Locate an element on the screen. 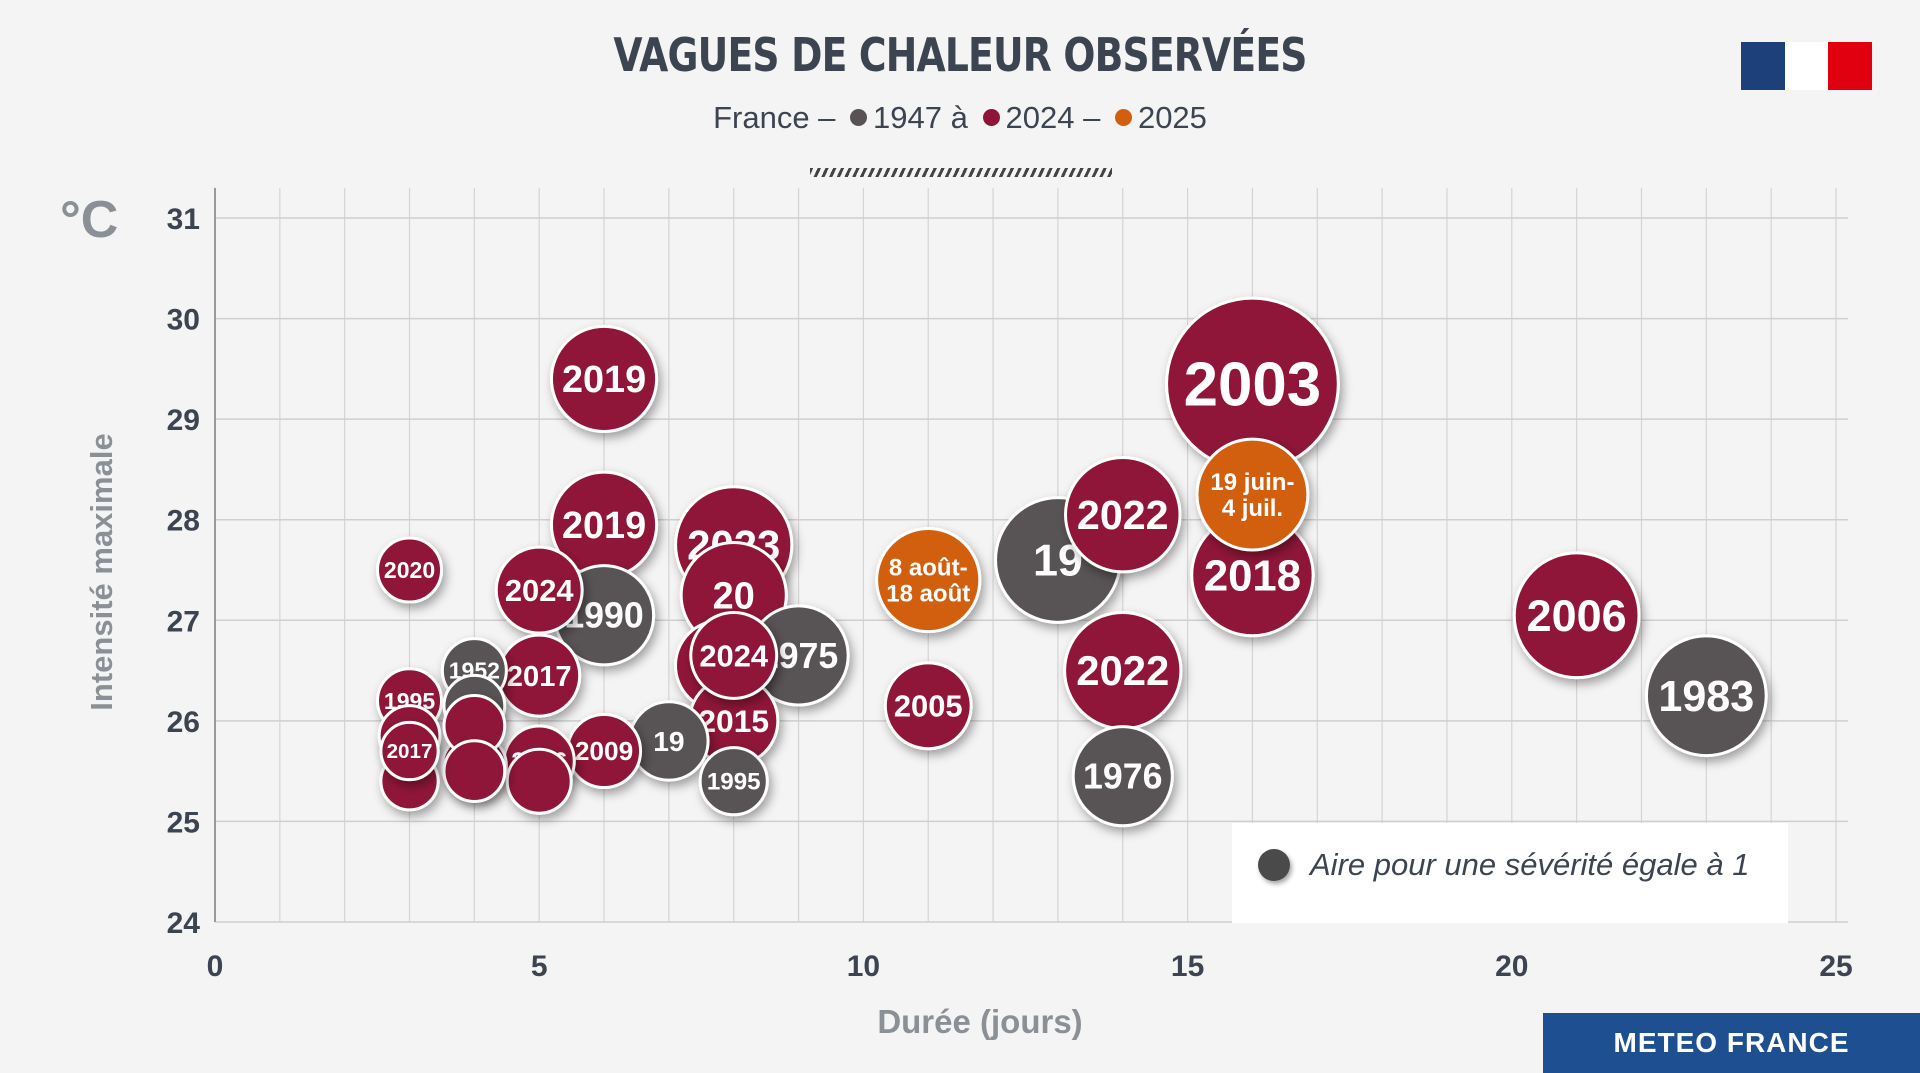  bubble-2025: 19 juin-4 juil. is located at coordinates (1252, 494).